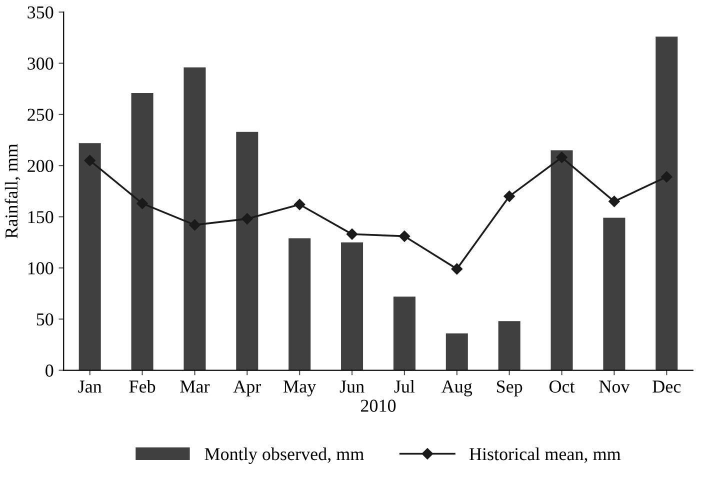 The height and width of the screenshot is (484, 707). I want to click on y-tick-label: 350, so click(41, 12).